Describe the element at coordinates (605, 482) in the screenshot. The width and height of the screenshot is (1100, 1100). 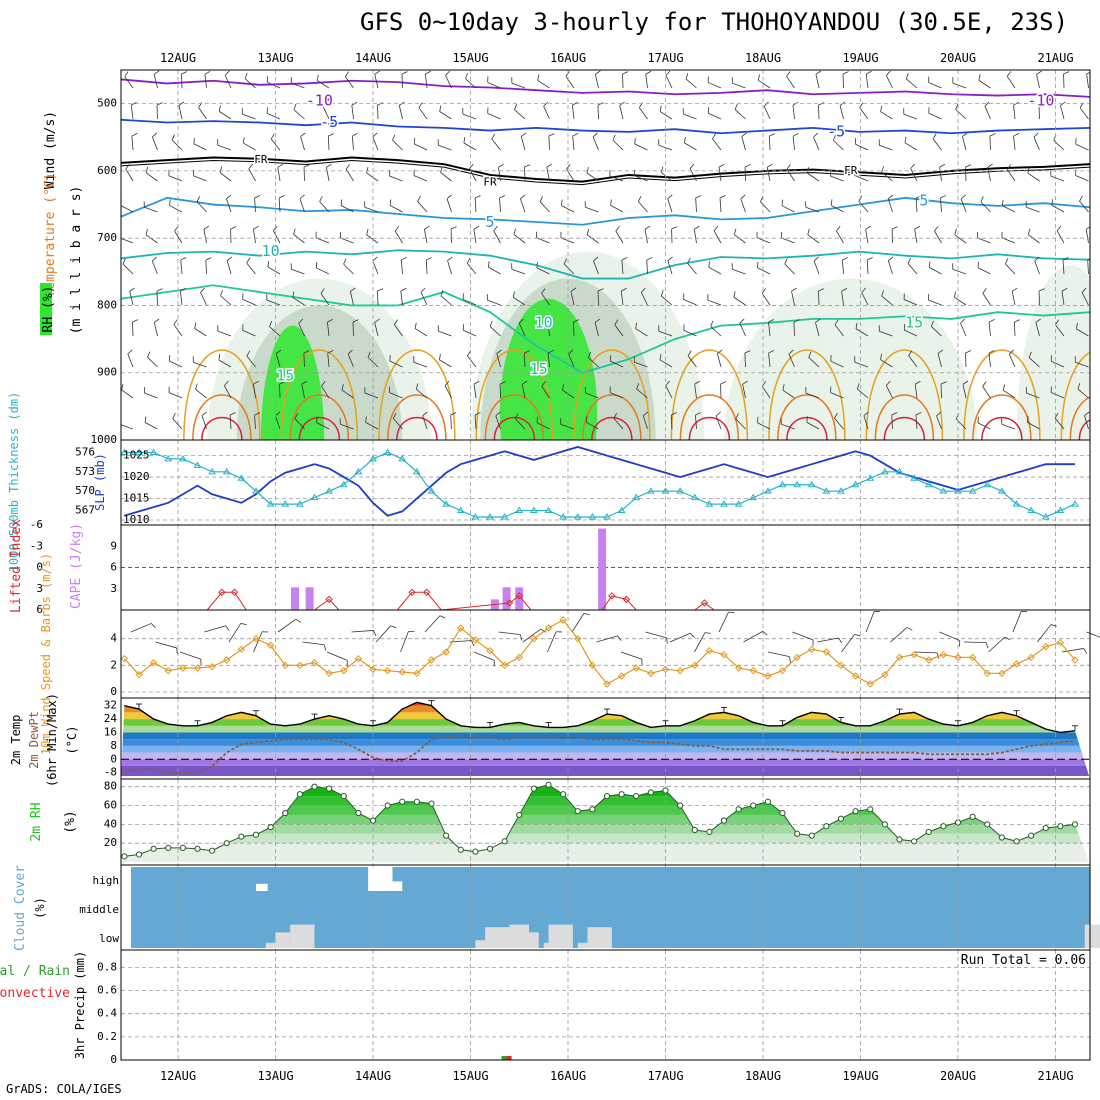
I see `slp-thickness-frame` at that location.